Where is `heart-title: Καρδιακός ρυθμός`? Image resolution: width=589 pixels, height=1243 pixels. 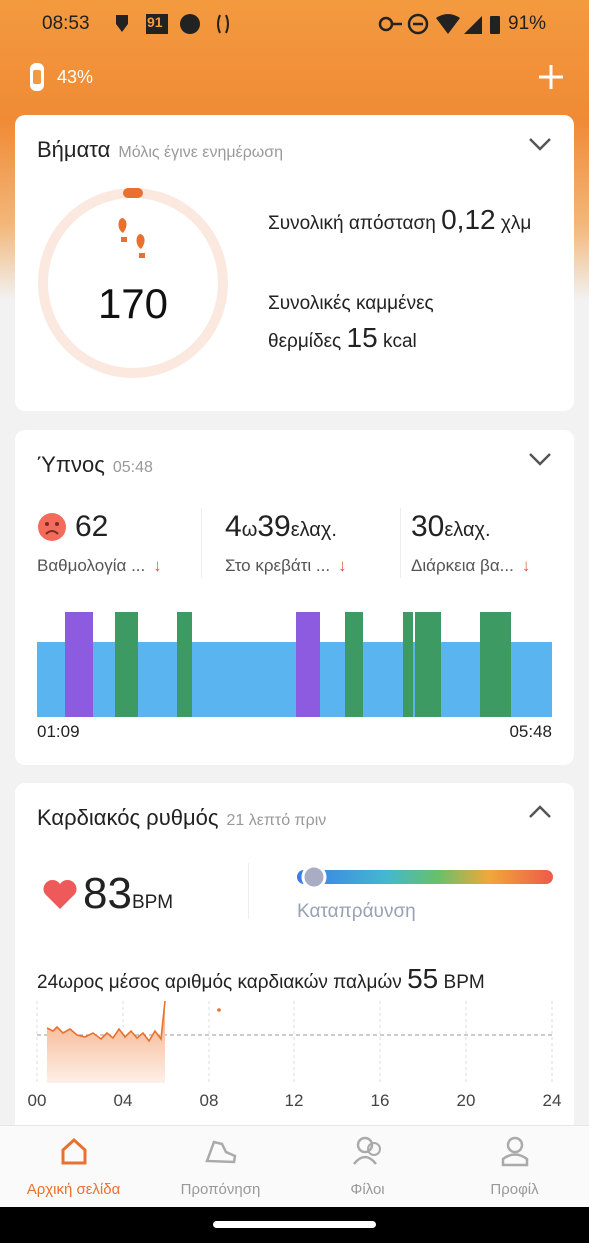 heart-title: Καρδιακός ρυθμός is located at coordinates (128, 817).